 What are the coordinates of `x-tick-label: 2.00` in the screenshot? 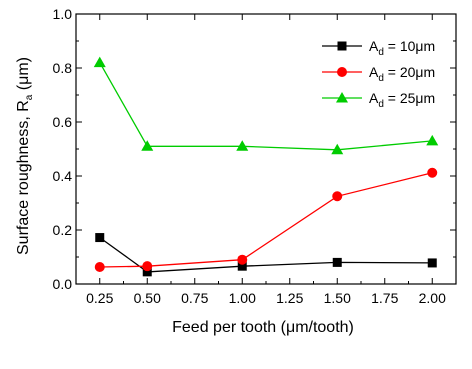 It's located at (432, 298).